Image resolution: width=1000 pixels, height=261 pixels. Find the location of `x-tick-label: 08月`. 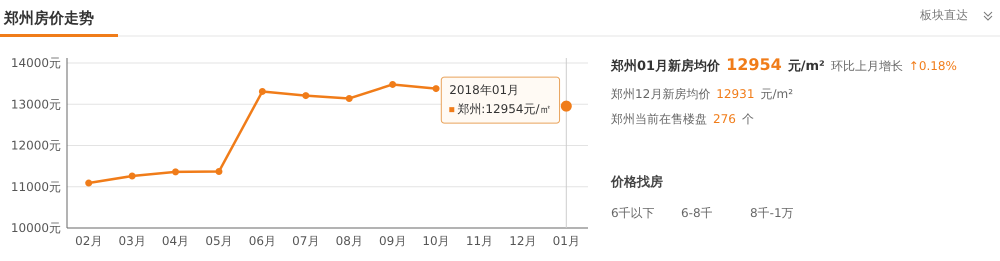

x-tick-label: 08月 is located at coordinates (349, 241).